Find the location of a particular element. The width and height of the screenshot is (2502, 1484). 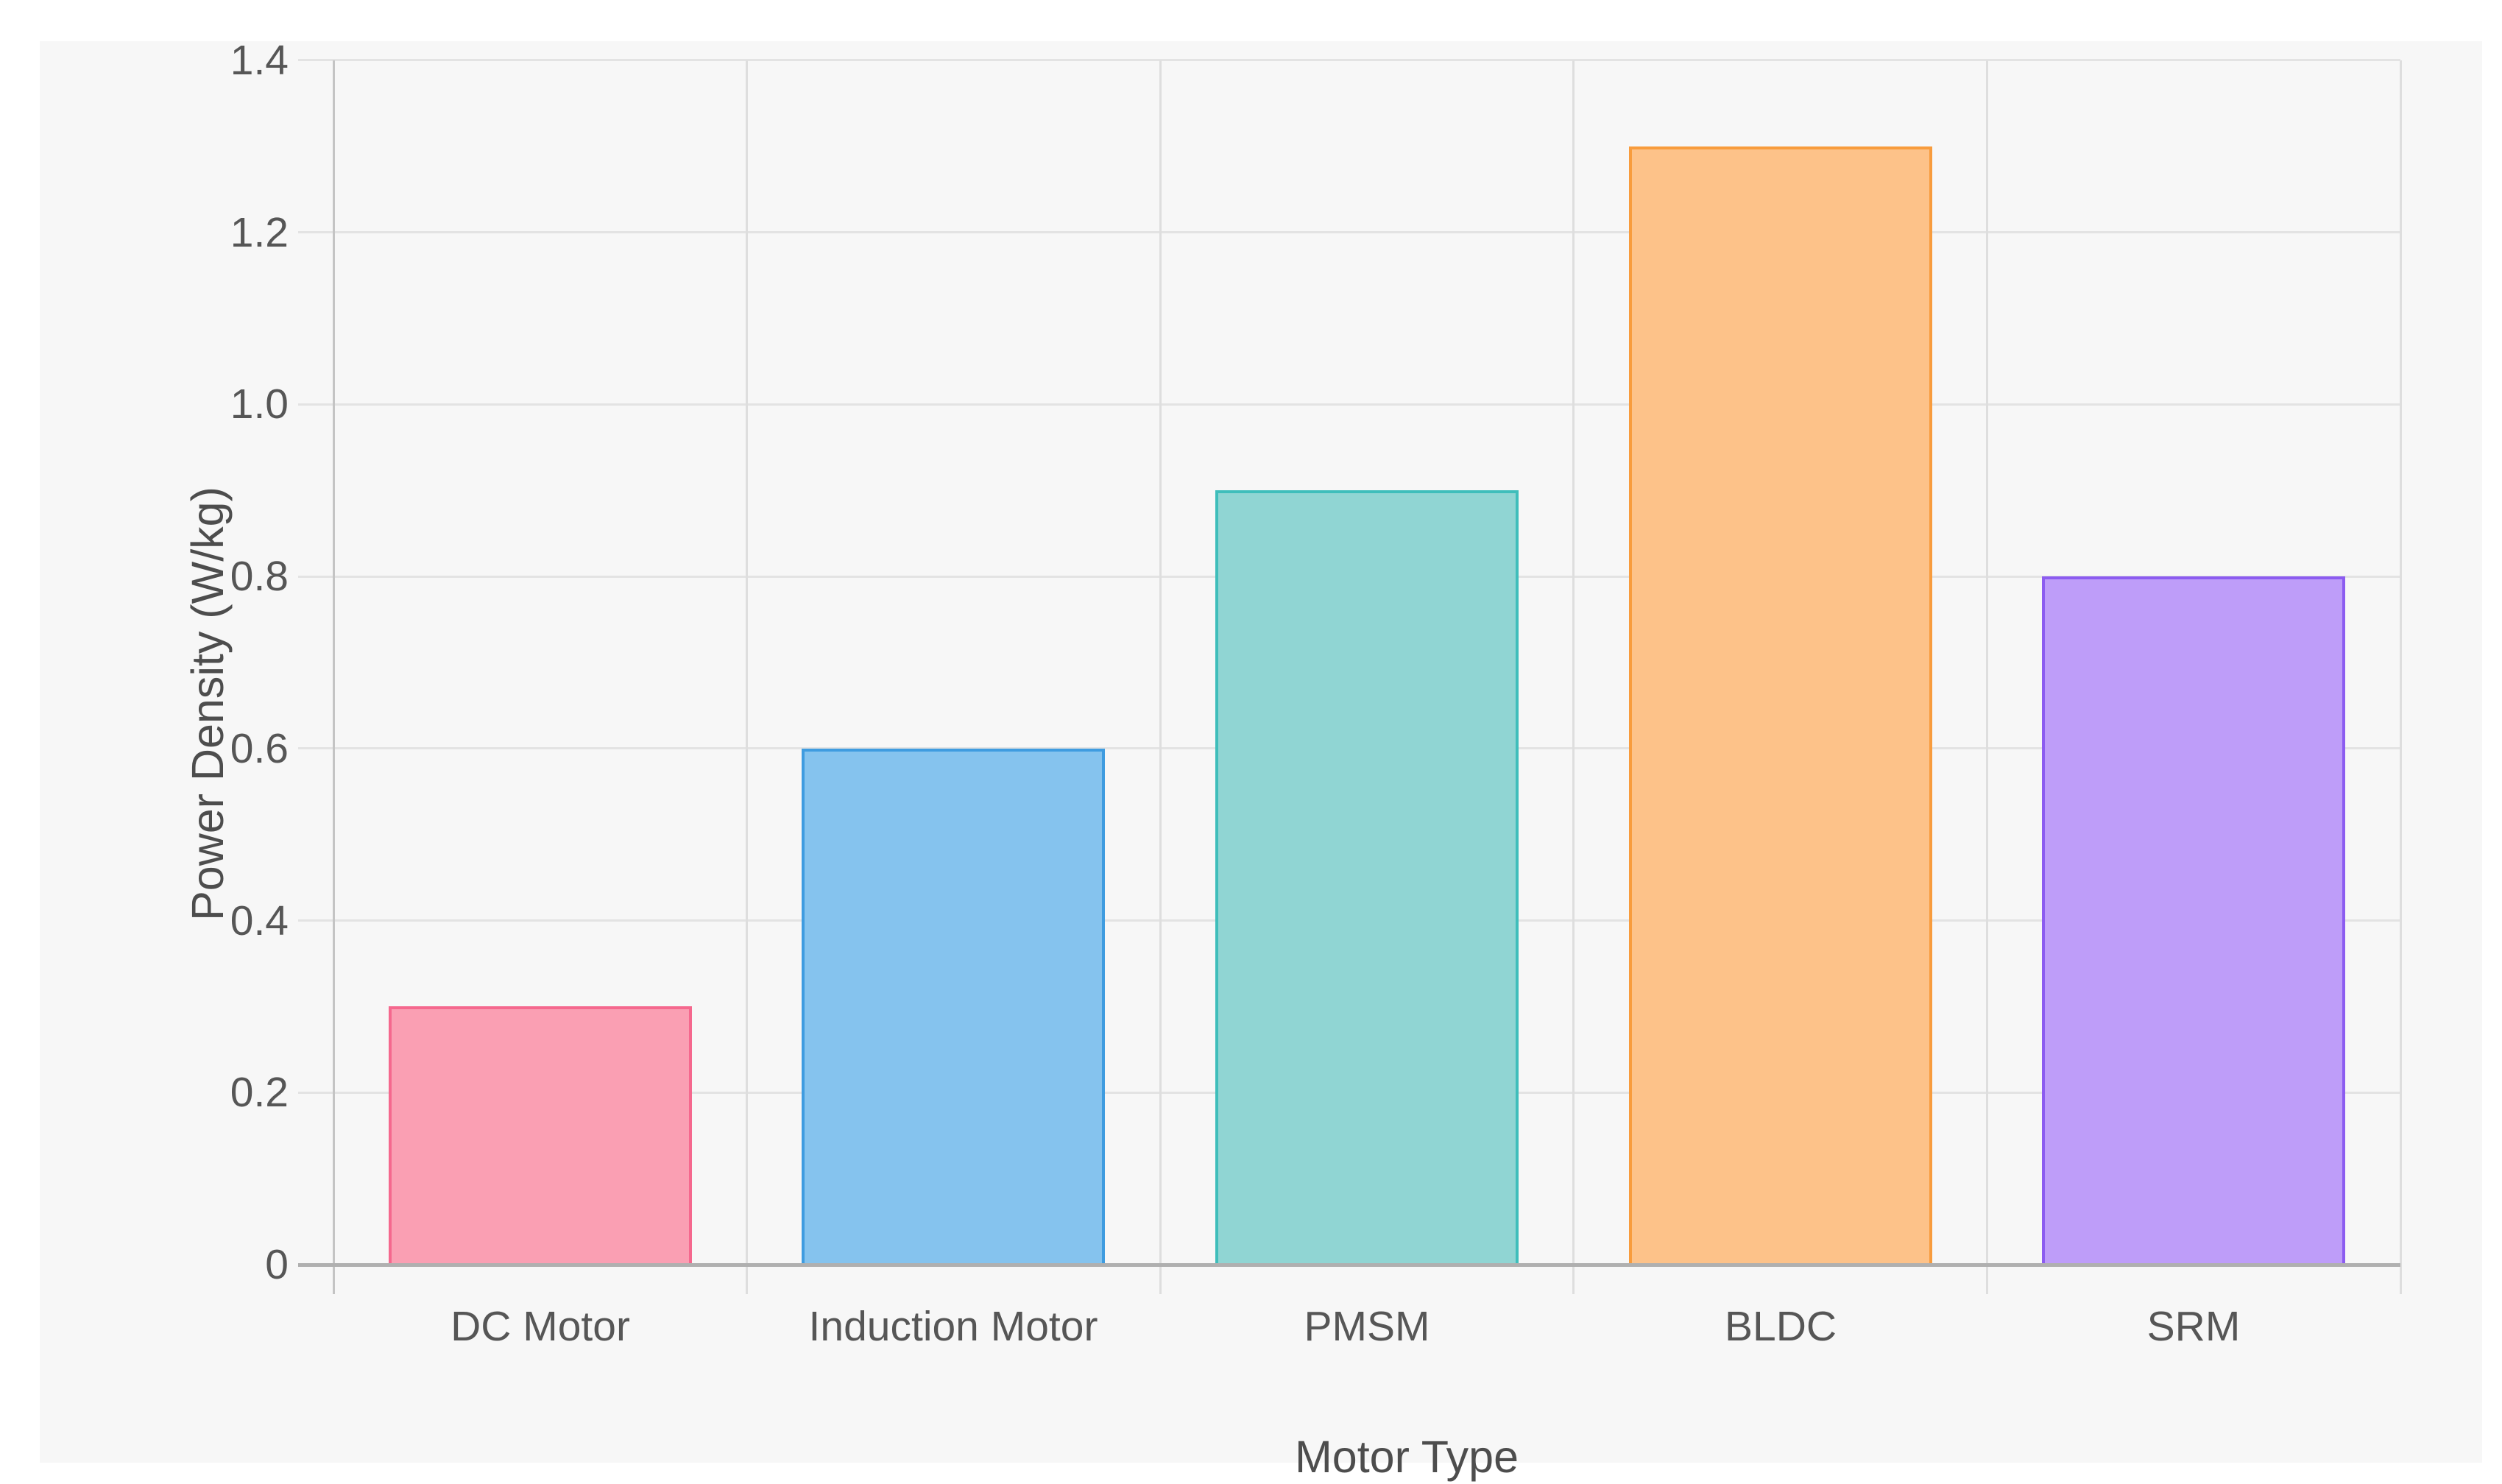

x-category-label-dc-motor: DC Motor is located at coordinates (540, 1326).